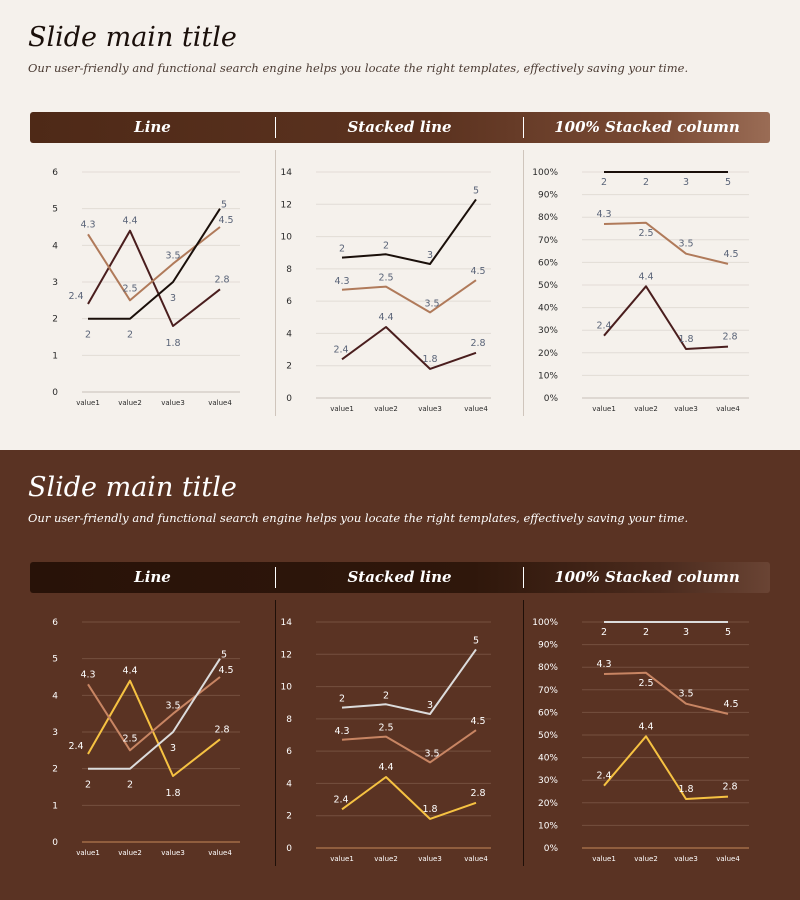 The width and height of the screenshot is (800, 900). Describe the element at coordinates (523, 127) in the screenshot. I see `header-separator` at that location.